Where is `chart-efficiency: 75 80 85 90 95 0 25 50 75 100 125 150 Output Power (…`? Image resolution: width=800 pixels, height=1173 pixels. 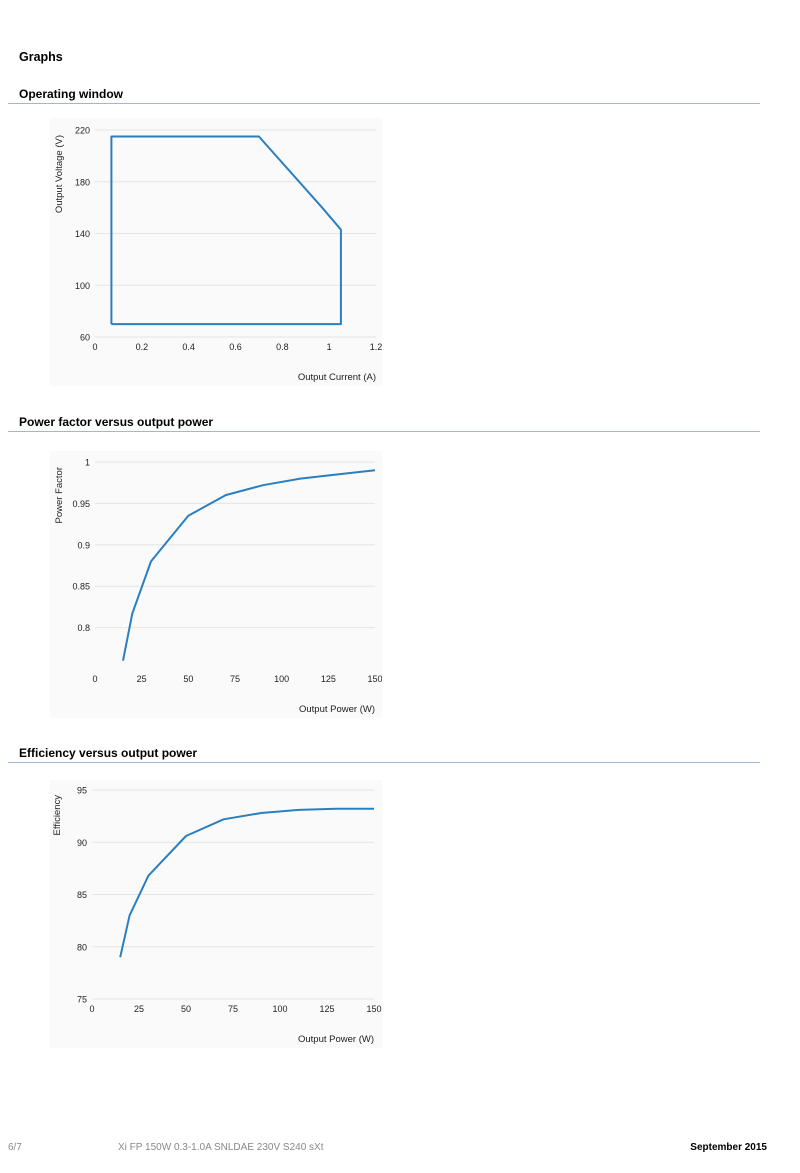 chart-efficiency: 75 80 85 90 95 0 25 50 75 100 125 150 Output Power (… is located at coordinates (217, 916).